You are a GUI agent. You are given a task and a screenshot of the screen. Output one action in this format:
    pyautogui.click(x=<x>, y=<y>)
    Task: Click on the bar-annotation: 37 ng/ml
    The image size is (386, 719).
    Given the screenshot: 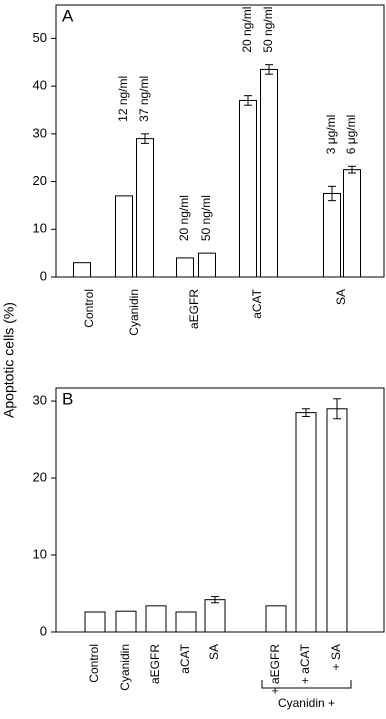 What is the action you would take?
    pyautogui.click(x=144, y=99)
    